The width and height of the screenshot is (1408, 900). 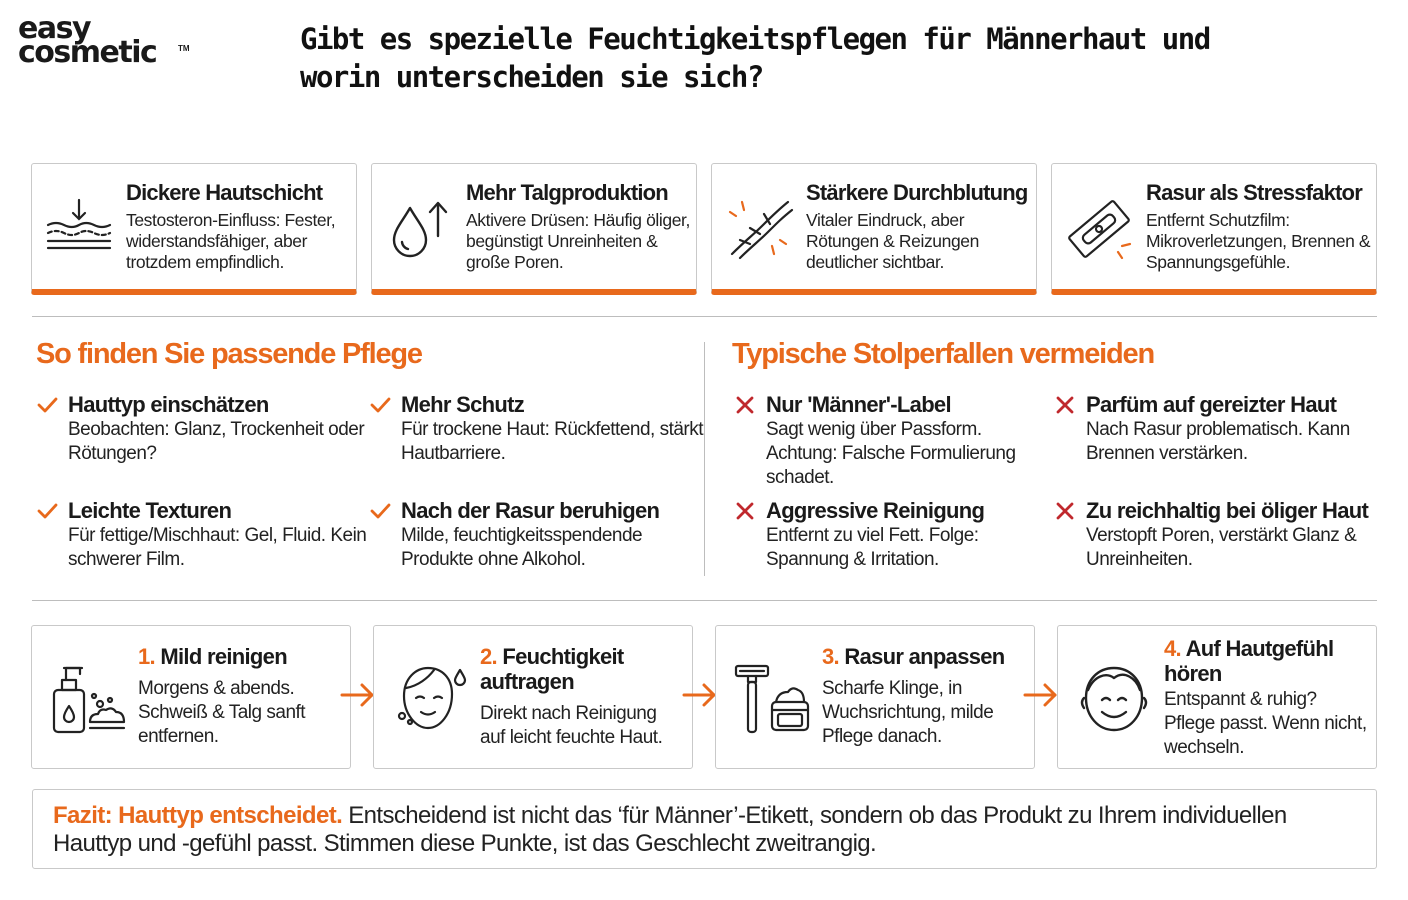 I want to click on brand-logo: easy cosmetic TM, so click(x=104, y=42).